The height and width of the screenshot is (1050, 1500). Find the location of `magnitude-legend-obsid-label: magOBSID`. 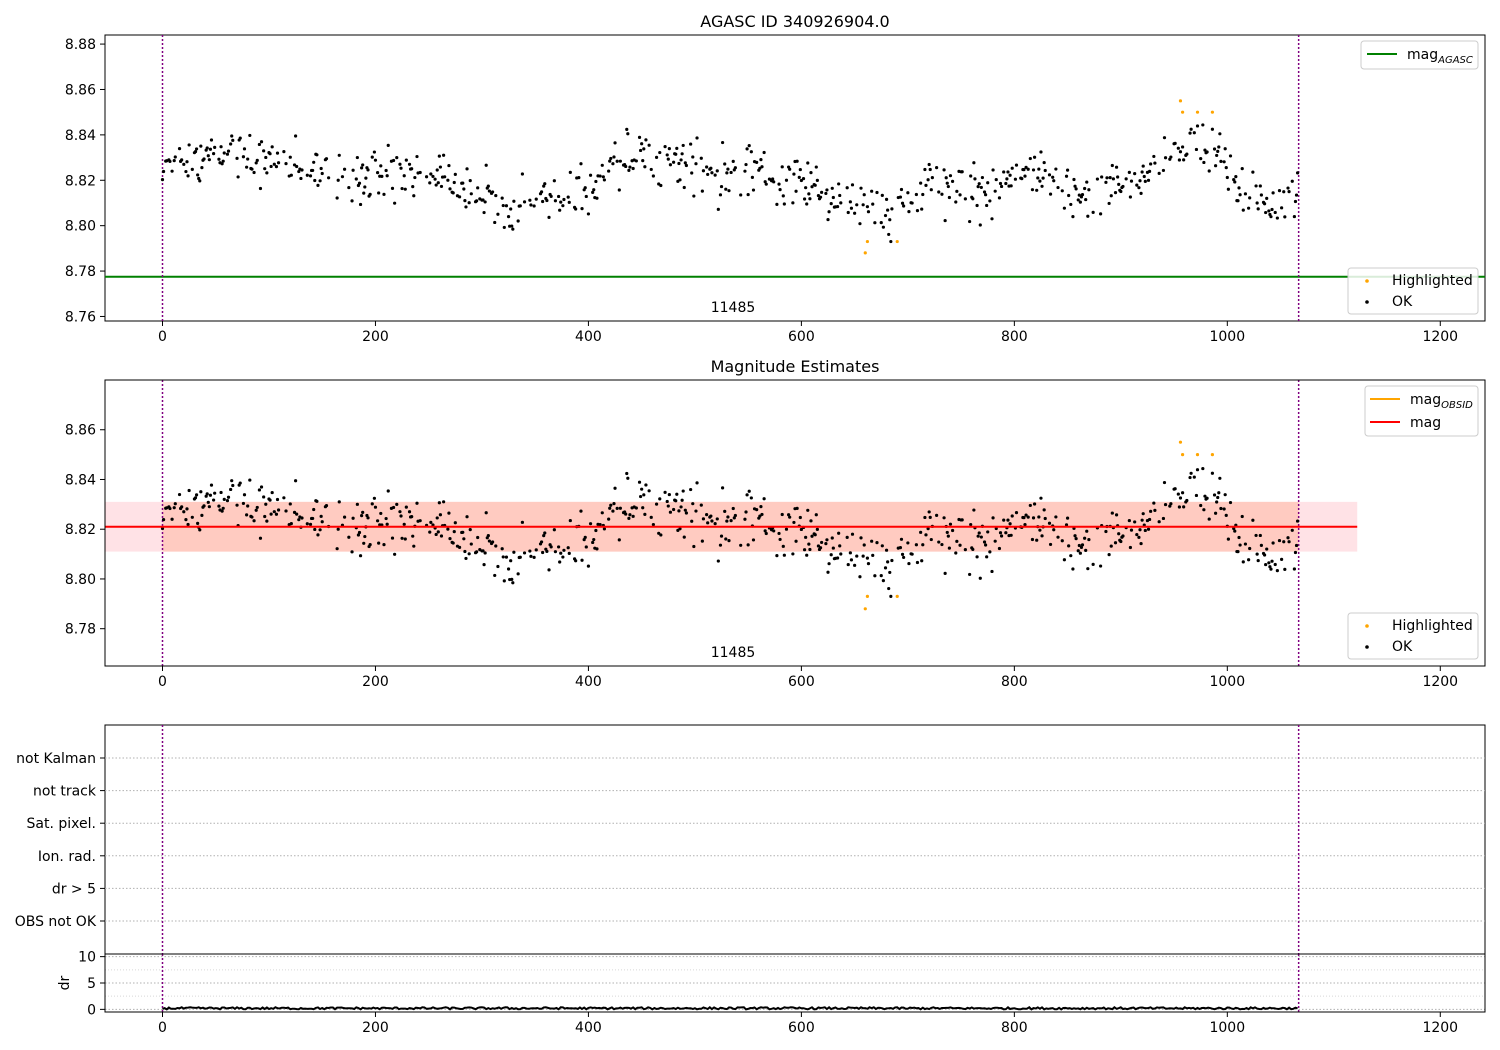

magnitude-legend-obsid-label: magOBSID is located at coordinates (1441, 401).